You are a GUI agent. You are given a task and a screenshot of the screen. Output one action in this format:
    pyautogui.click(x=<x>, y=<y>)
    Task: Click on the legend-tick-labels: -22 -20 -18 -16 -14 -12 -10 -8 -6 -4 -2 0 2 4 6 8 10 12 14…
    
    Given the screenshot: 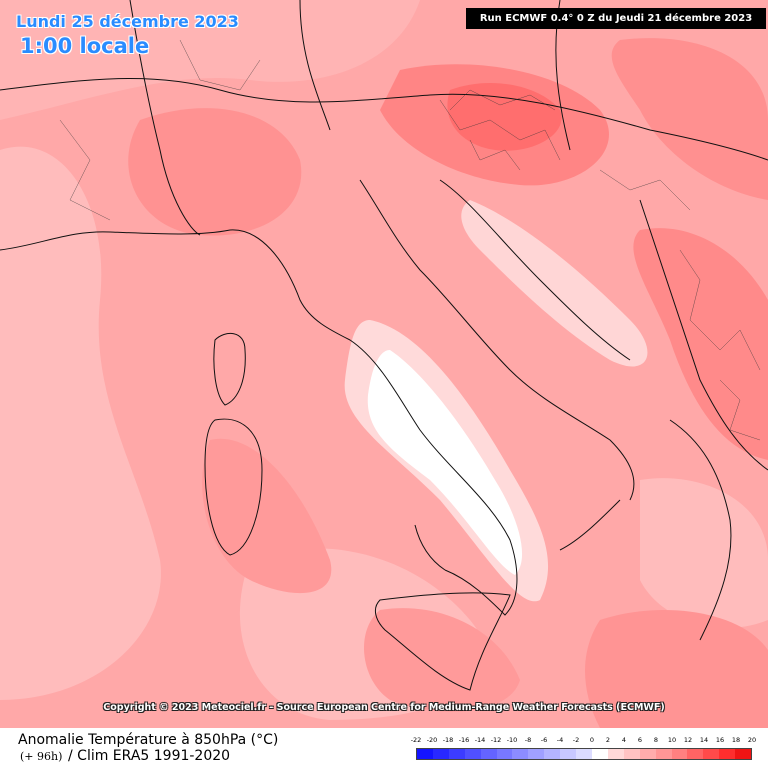 What is the action you would take?
    pyautogui.click(x=583, y=741)
    